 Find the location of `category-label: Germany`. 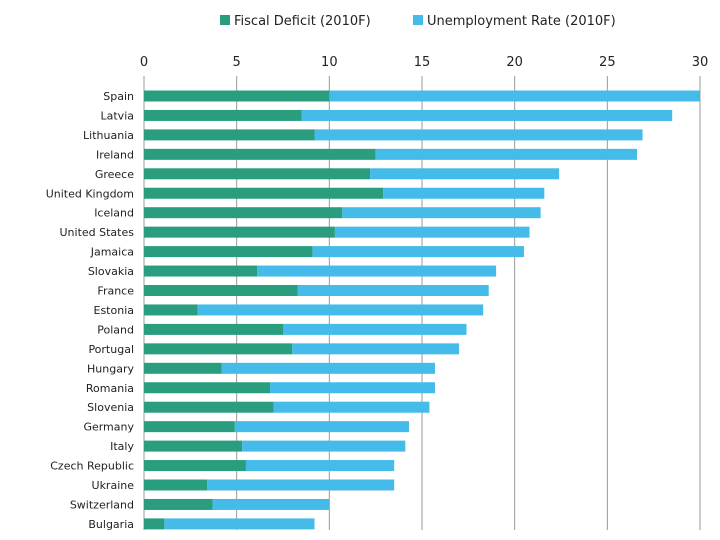

category-label: Germany is located at coordinates (108, 427).